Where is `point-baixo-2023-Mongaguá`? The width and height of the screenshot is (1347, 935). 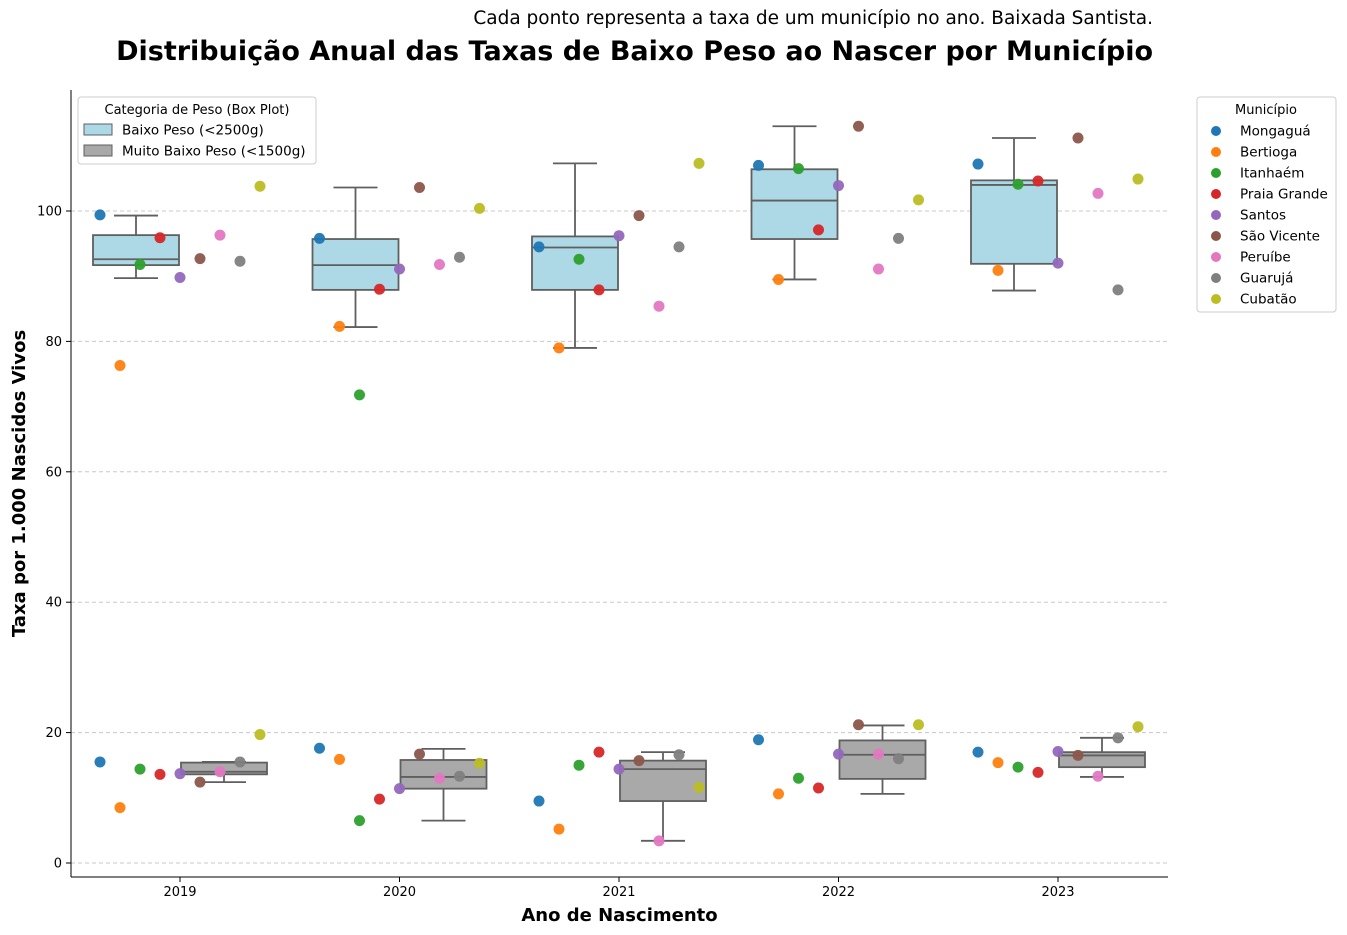
point-baixo-2023-Mongaguá is located at coordinates (978, 164).